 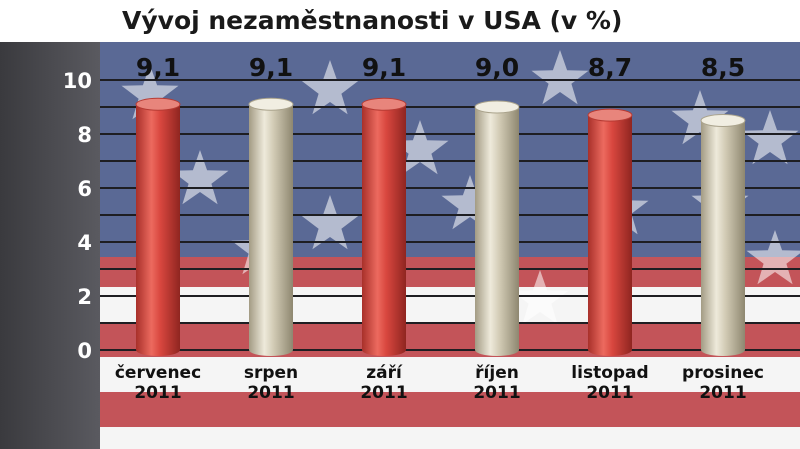 What do you see at coordinates (610, 67) in the screenshot?
I see `value-label: 8,7` at bounding box center [610, 67].